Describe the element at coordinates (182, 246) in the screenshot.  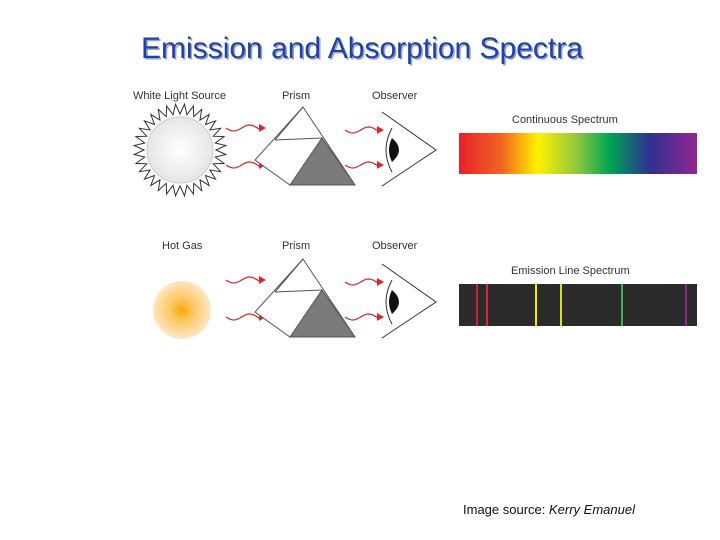
I see `source-label: Hot Gas` at that location.